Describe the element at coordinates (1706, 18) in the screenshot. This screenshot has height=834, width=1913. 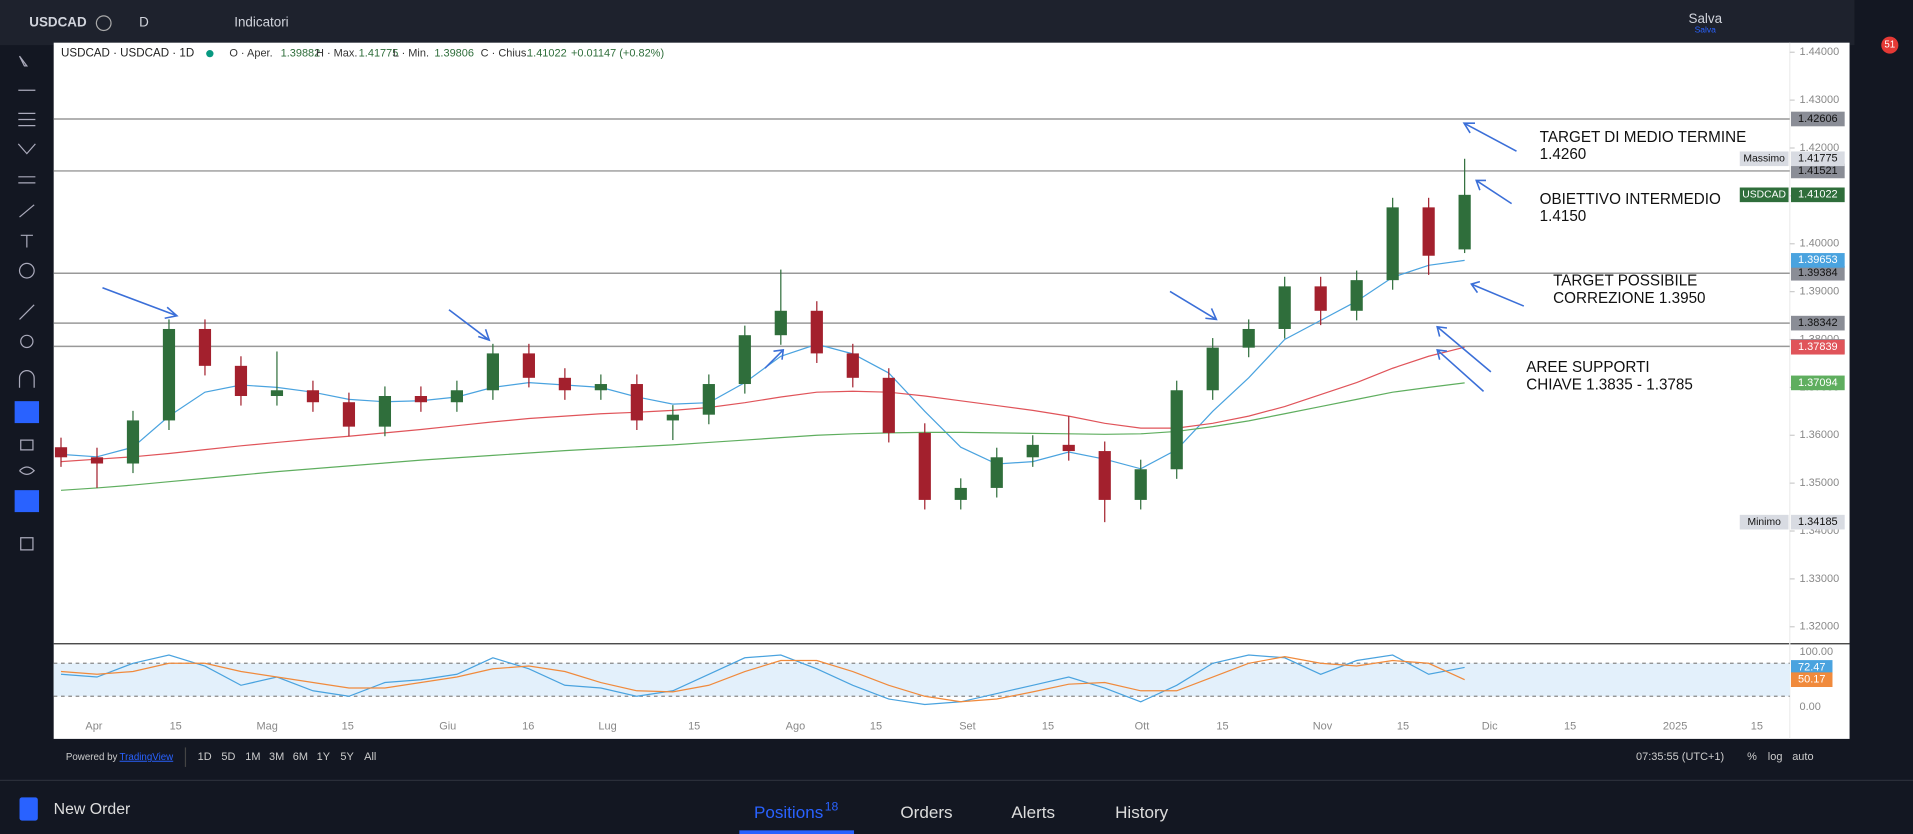
I see `save: Salva` at that location.